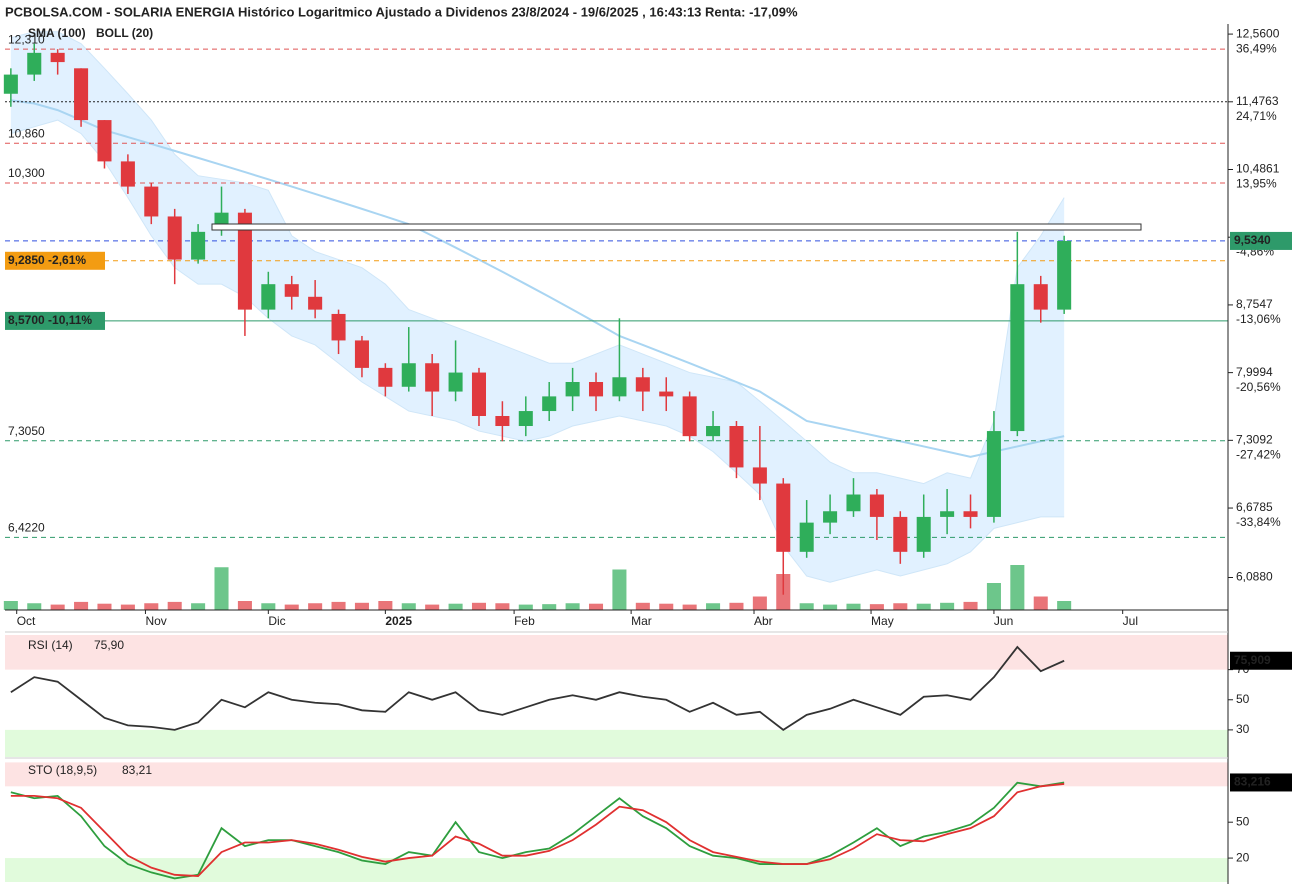 This screenshot has height=888, width=1299. What do you see at coordinates (1257, 101) in the screenshot?
I see `y-tick-label: 11,4763` at bounding box center [1257, 101].